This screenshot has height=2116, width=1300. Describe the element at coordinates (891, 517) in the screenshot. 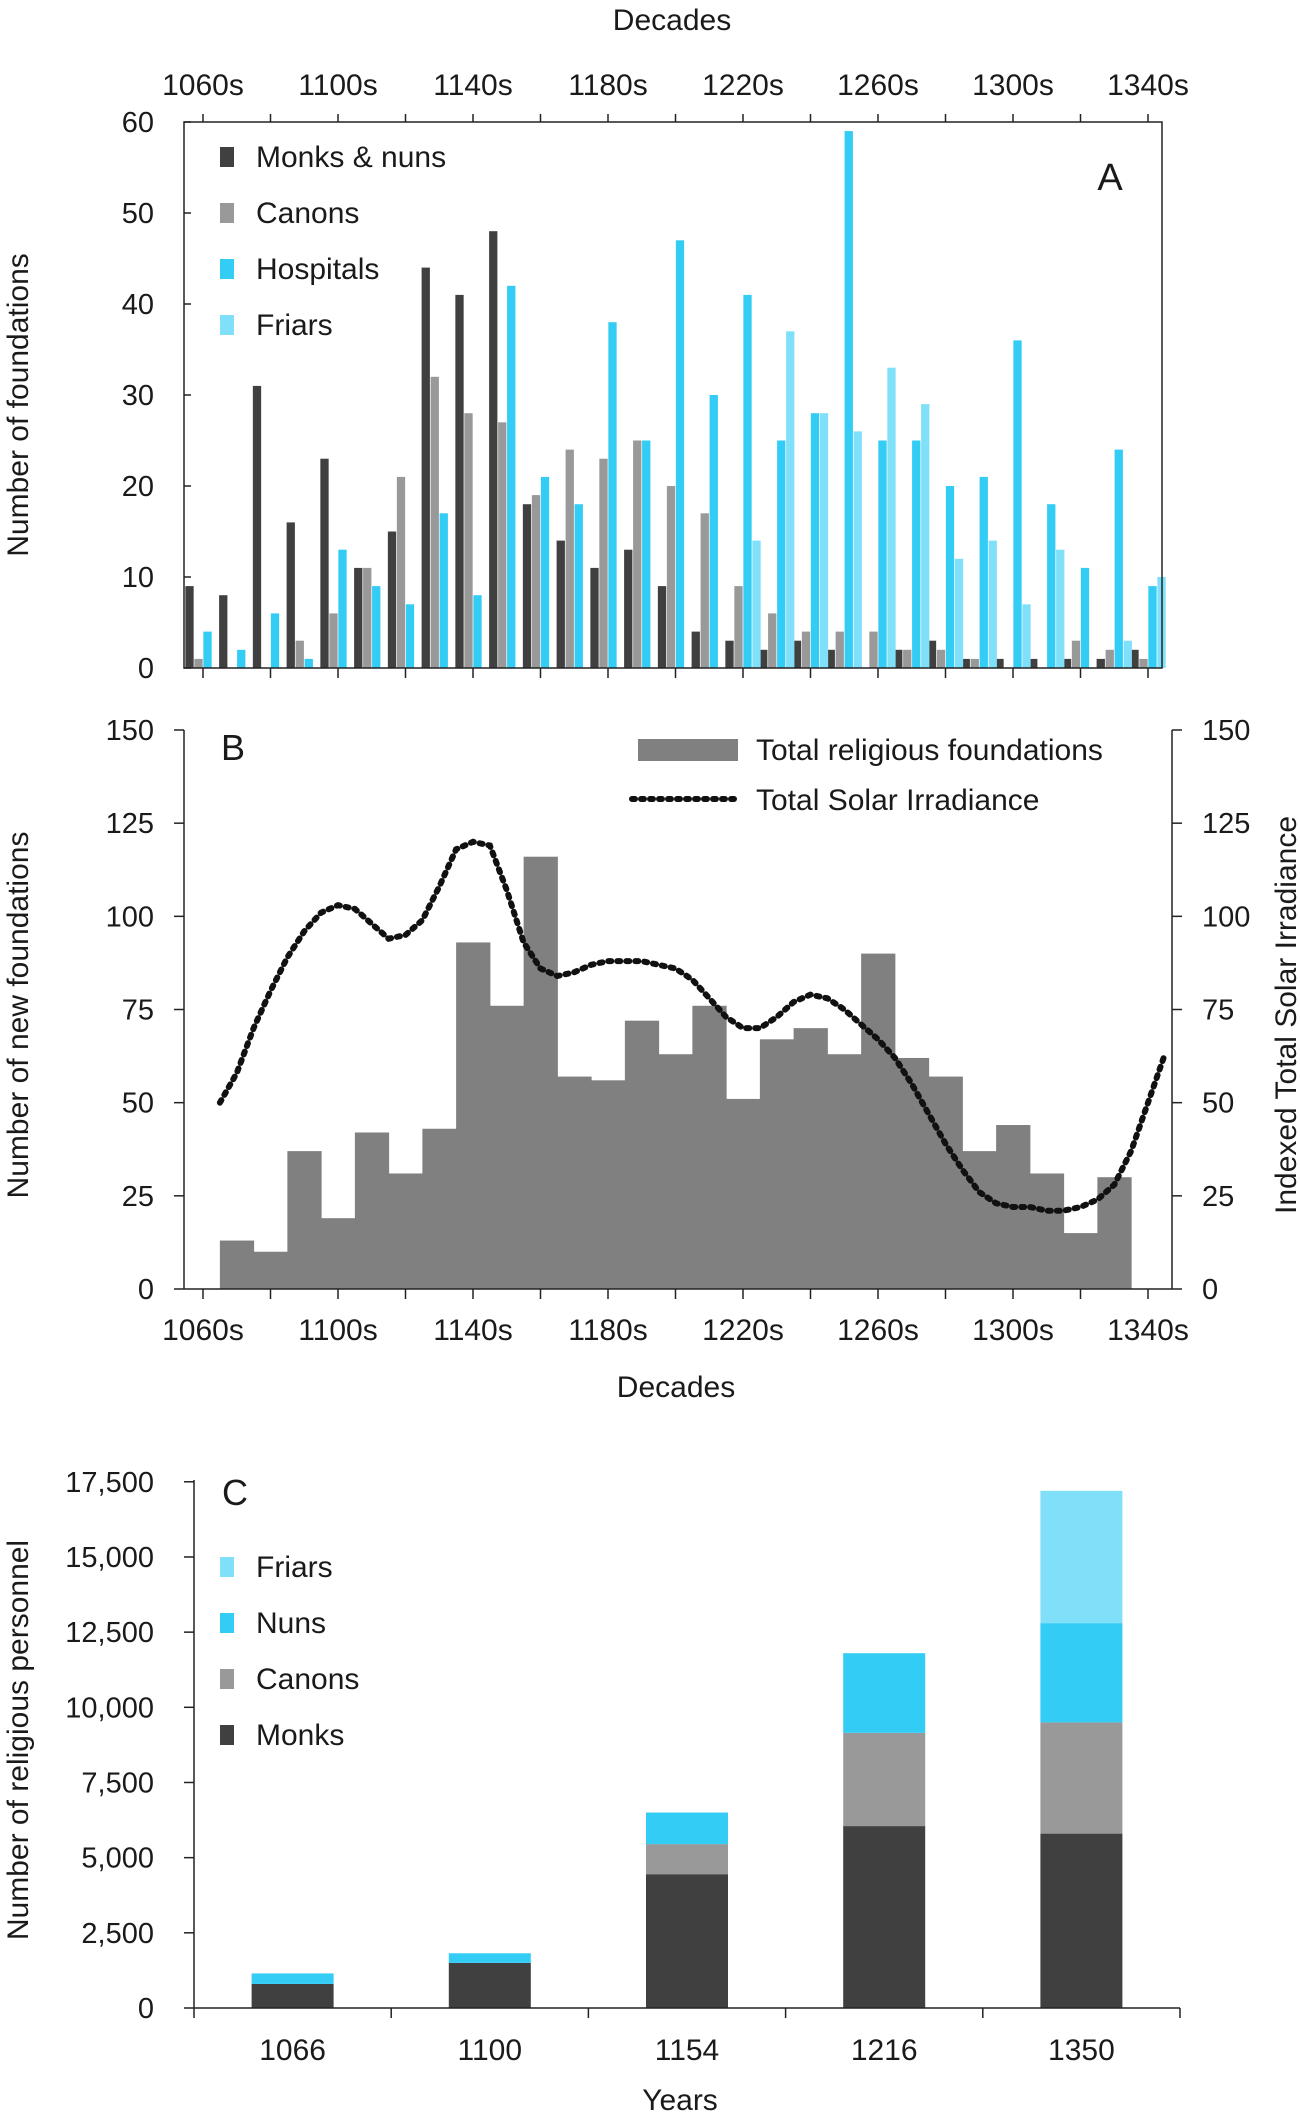

I see `bar-friars-1260s` at that location.